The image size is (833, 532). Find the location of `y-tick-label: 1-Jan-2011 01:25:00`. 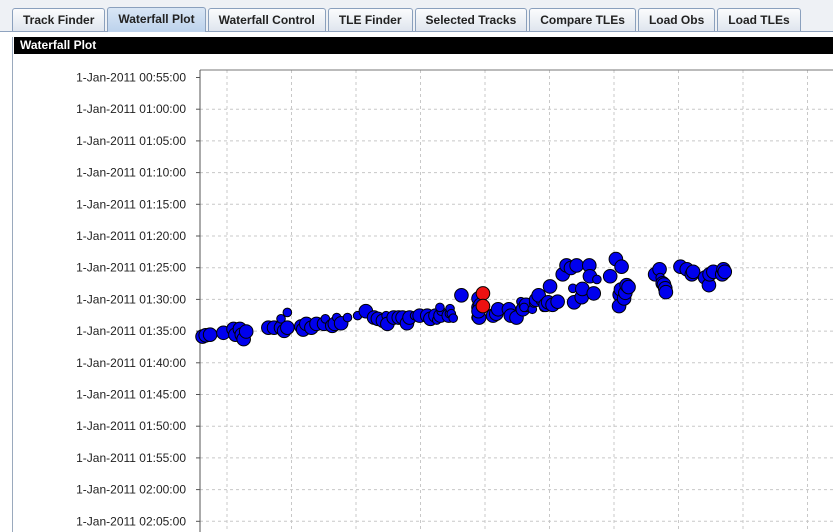

y-tick-label: 1-Jan-2011 01:25:00 is located at coordinates (131, 268).